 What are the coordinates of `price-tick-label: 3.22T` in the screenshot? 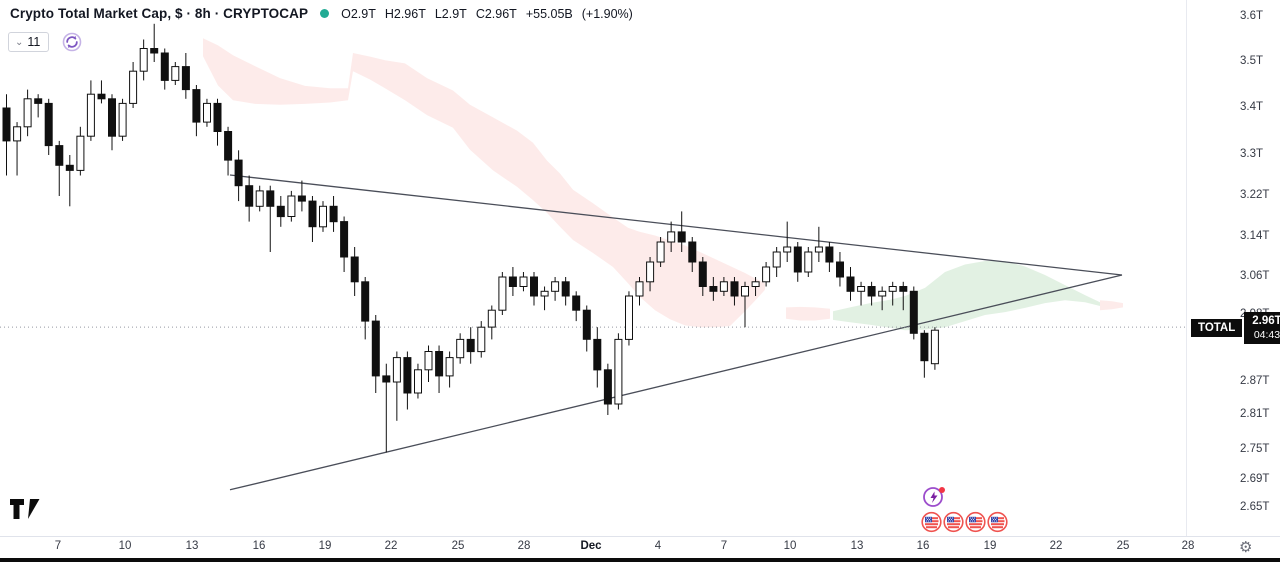 It's located at (1255, 195).